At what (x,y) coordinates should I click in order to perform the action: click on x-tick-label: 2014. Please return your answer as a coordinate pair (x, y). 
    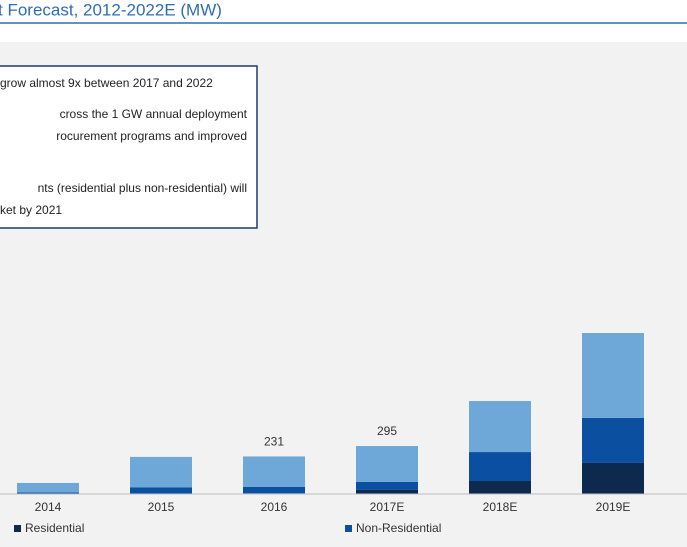
    Looking at the image, I should click on (48, 507).